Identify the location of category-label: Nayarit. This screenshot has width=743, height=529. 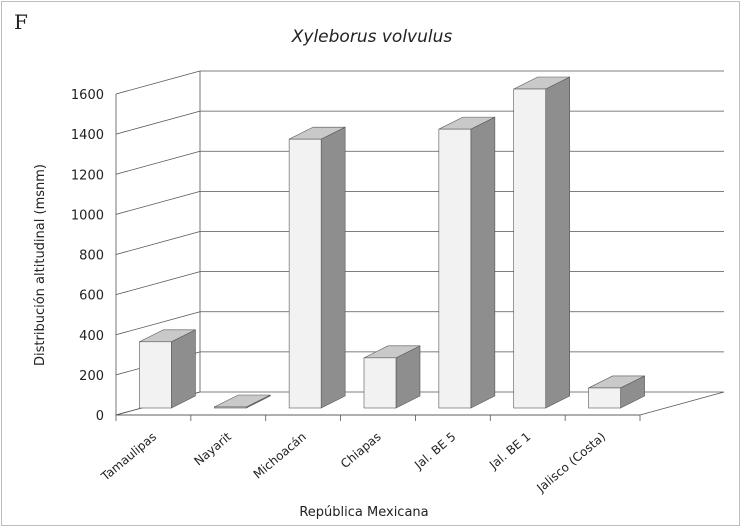
(212, 448).